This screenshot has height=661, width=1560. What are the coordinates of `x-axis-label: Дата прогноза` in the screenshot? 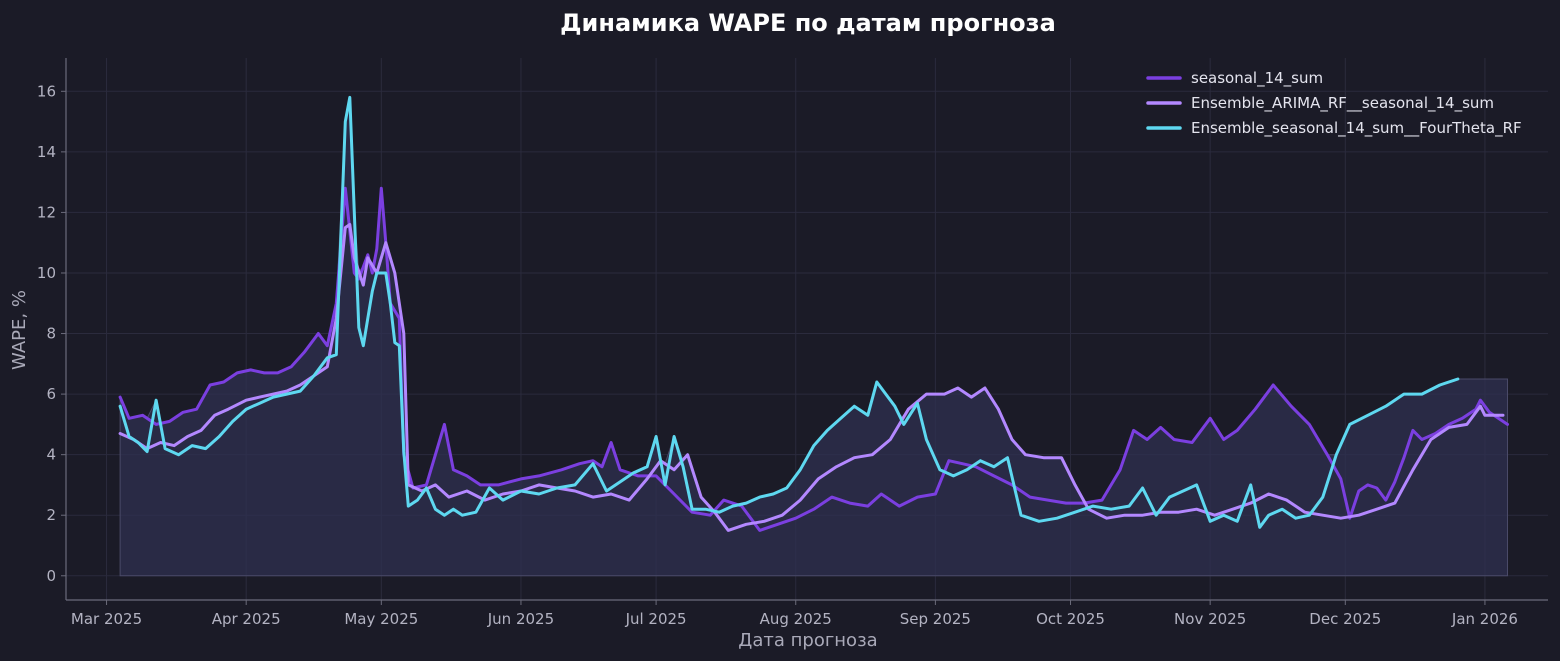 It's located at (807, 640).